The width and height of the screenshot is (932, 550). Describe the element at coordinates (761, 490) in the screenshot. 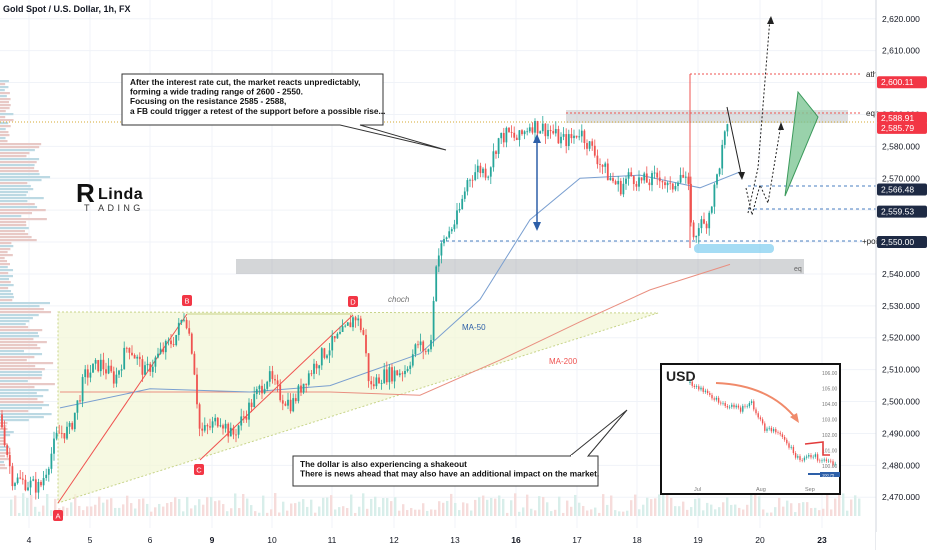

I see `inset-x-tick: Aug` at that location.